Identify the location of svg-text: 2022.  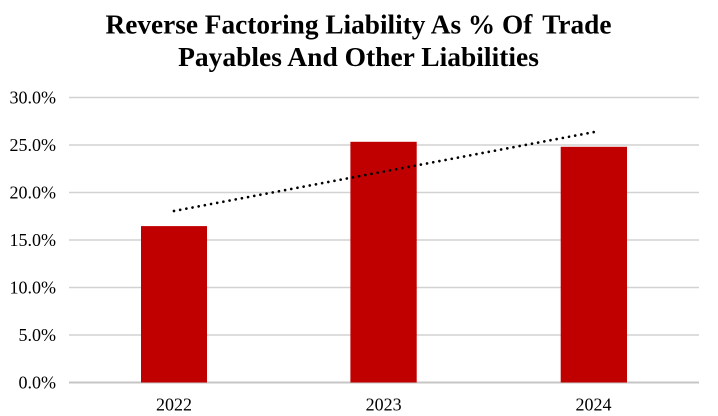
(174, 404).